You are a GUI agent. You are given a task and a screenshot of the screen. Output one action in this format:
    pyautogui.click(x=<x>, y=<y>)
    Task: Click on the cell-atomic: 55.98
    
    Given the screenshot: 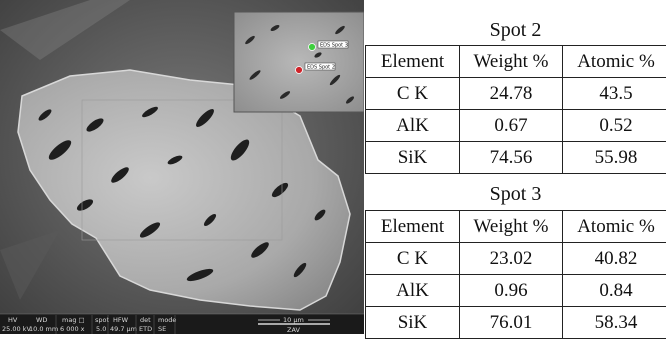 What is the action you would take?
    pyautogui.click(x=614, y=158)
    